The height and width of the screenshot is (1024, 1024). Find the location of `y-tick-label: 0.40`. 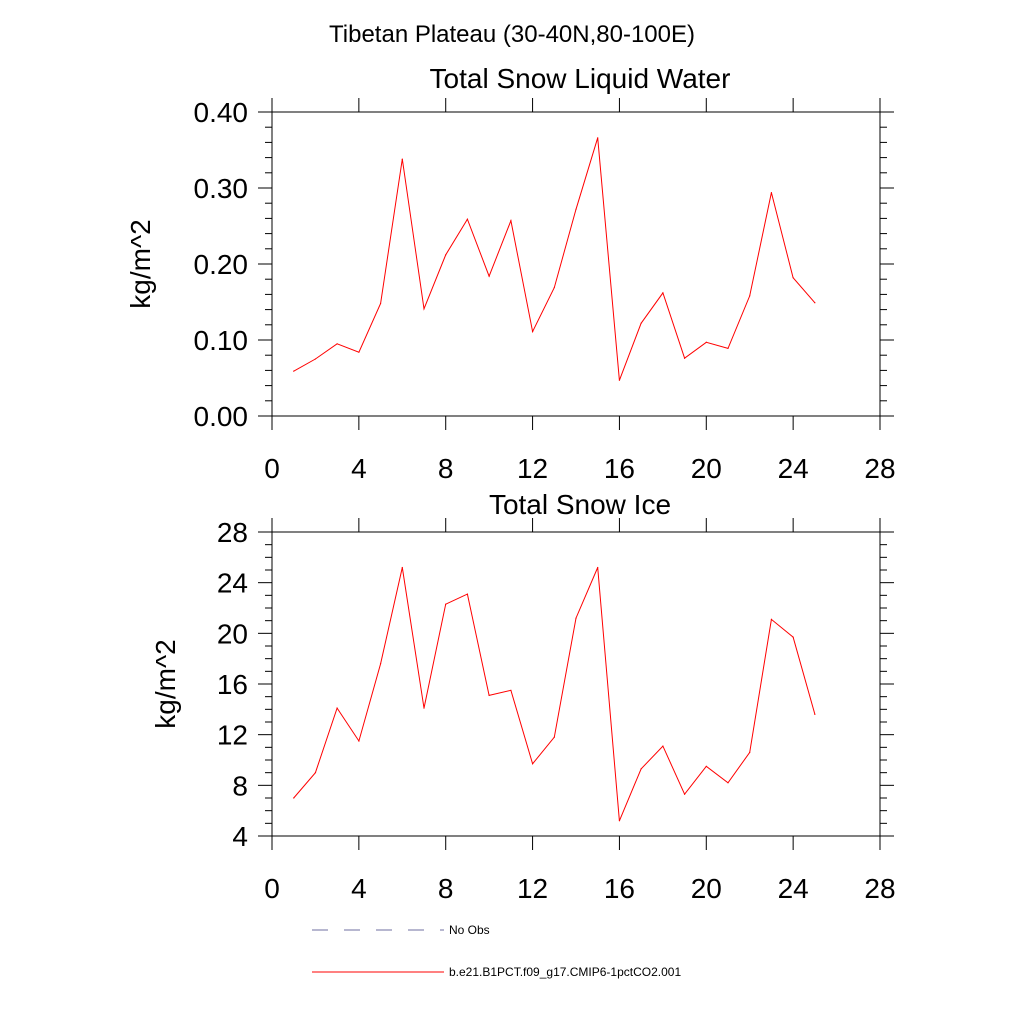

y-tick-label: 0.40 is located at coordinates (221, 112).